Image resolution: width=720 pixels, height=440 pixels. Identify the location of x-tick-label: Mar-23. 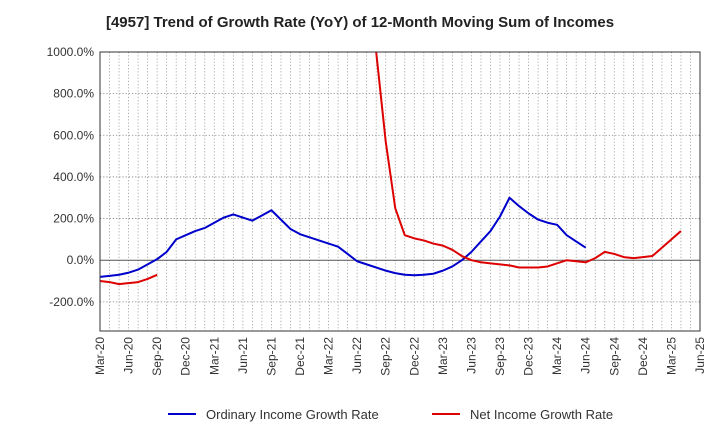
(443, 356).